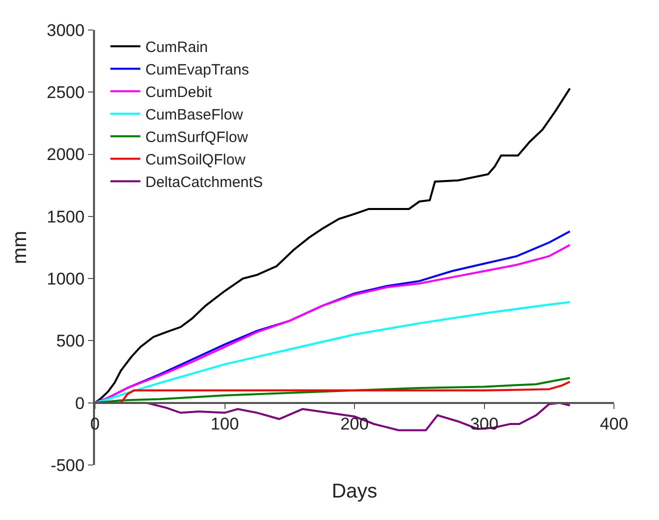  Describe the element at coordinates (224, 424) in the screenshot. I see `x-tick-label: 100` at that location.